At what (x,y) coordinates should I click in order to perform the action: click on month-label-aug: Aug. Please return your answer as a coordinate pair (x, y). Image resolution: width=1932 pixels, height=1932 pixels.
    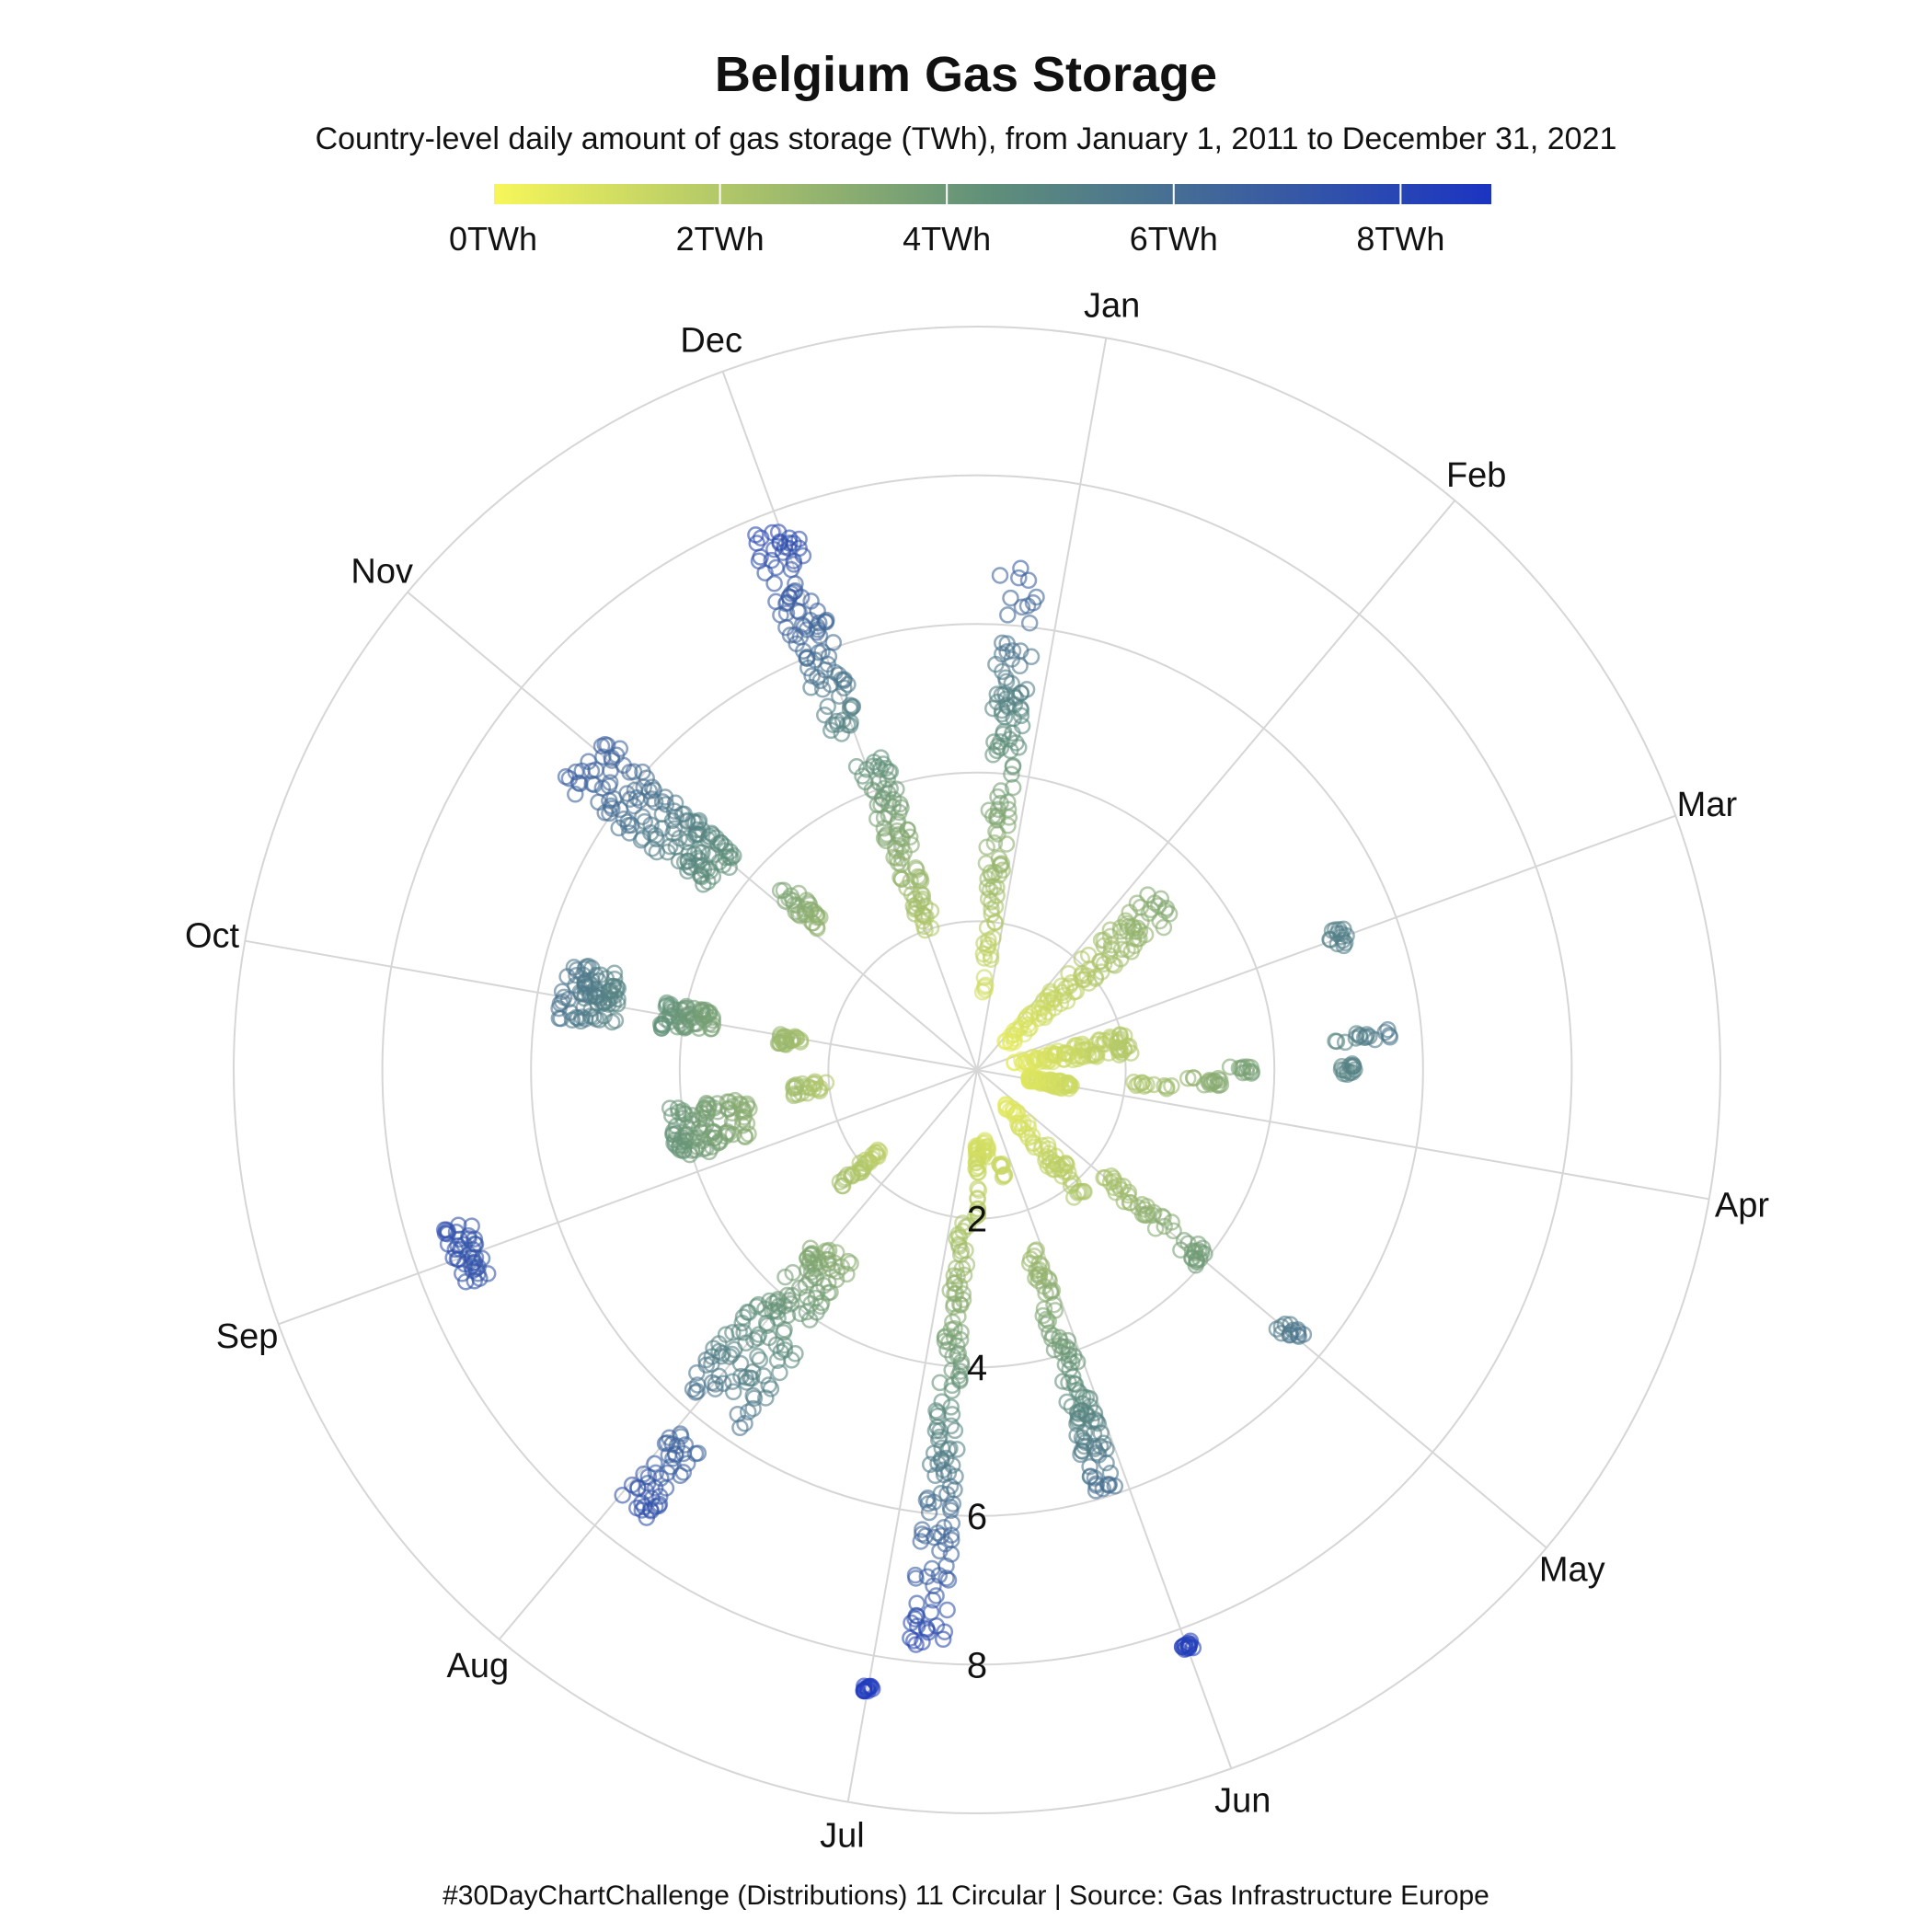
    Looking at the image, I should click on (477, 1666).